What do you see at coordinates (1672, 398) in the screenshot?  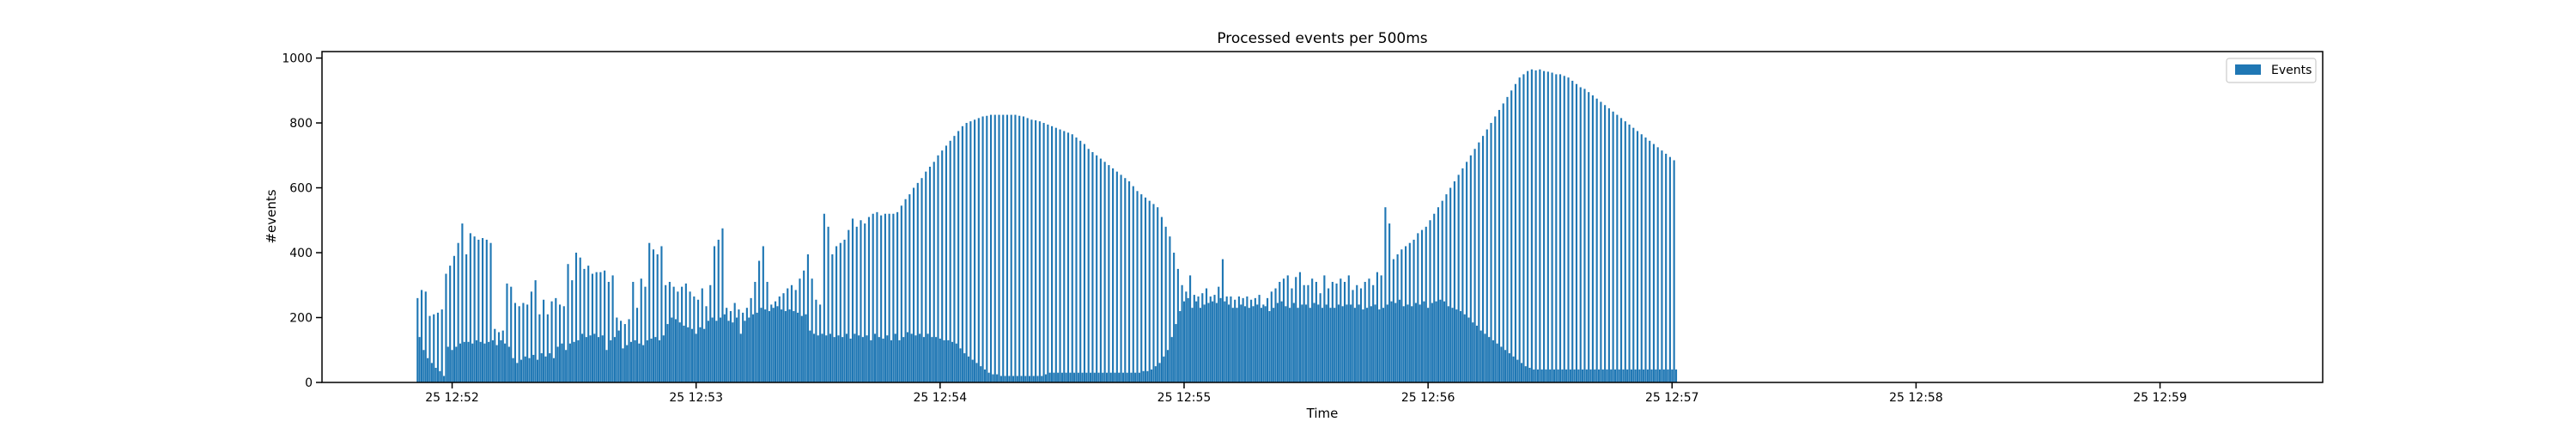 I see `x-tick-label: 25 12:57` at bounding box center [1672, 398].